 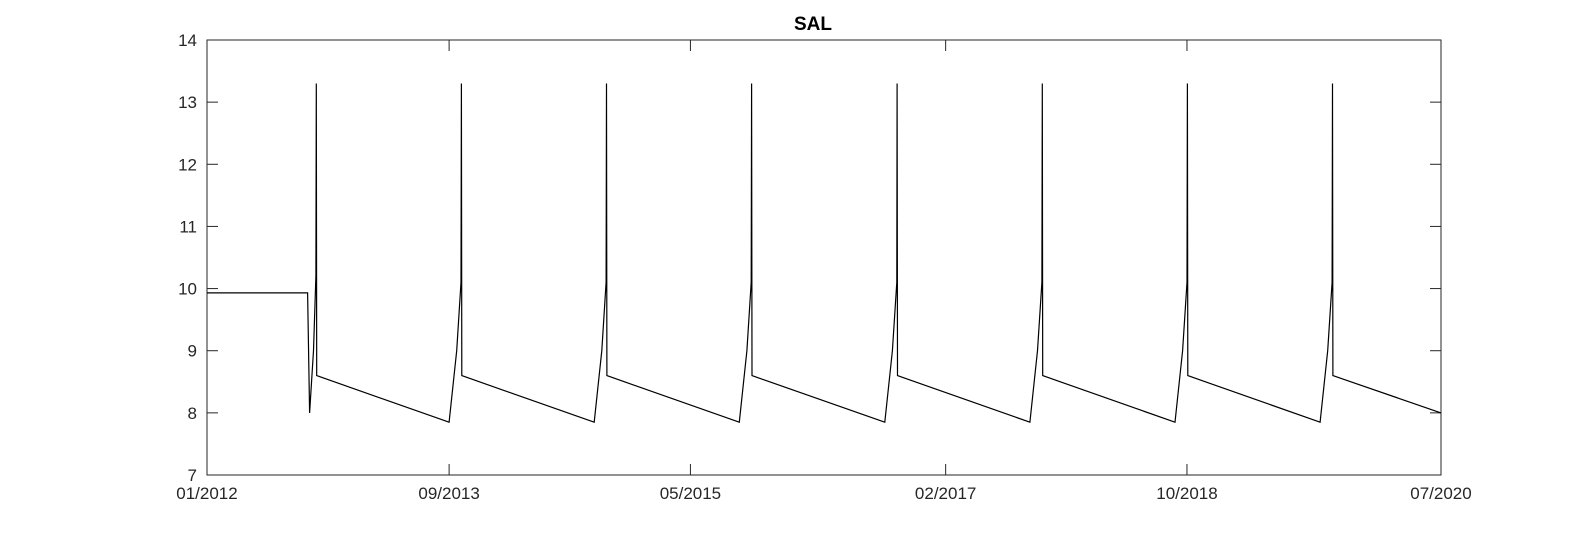 What do you see at coordinates (690, 493) in the screenshot?
I see `x-tick-label: 05/2015` at bounding box center [690, 493].